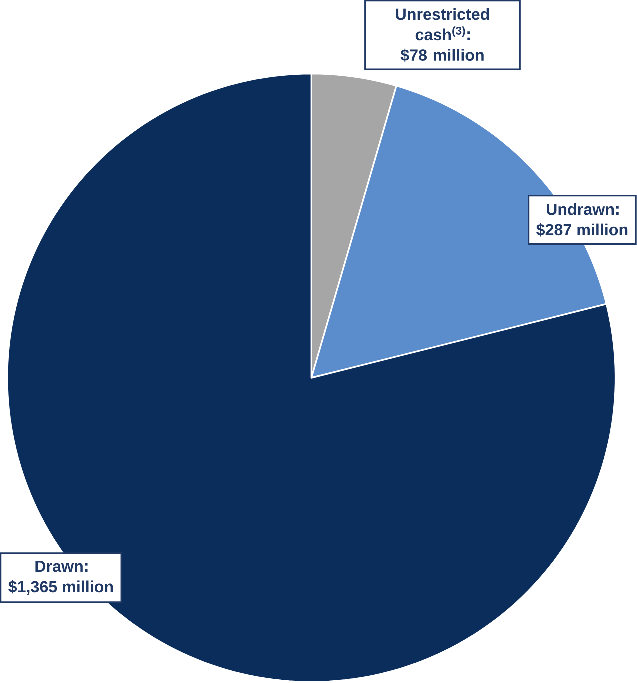 The image size is (637, 683). I want to click on data-label: $1,365 million, so click(61, 587).